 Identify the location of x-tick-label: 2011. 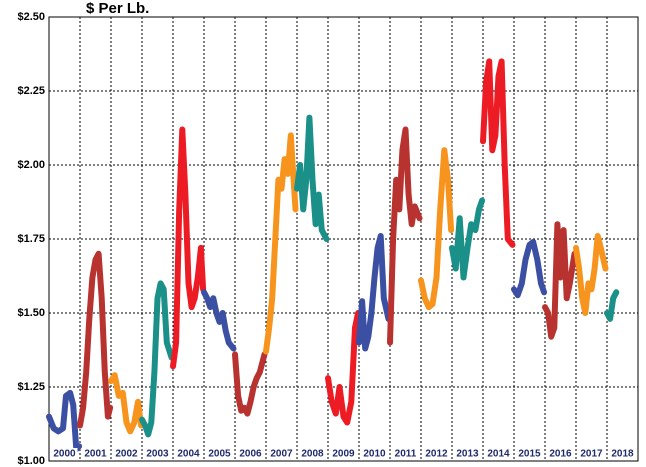
(406, 454).